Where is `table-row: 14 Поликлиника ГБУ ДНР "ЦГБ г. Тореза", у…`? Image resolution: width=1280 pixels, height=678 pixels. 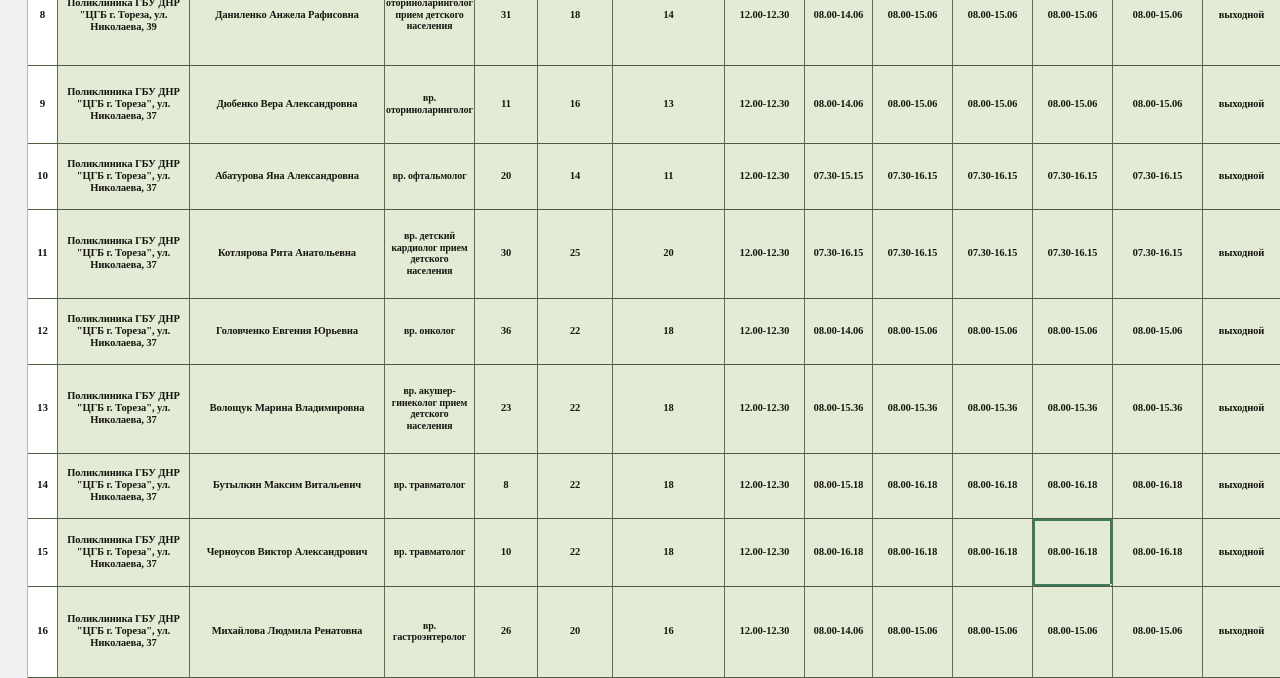
table-row: 14 Поликлиника ГБУ ДНР "ЦГБ г. Тореза", у… is located at coordinates (654, 486).